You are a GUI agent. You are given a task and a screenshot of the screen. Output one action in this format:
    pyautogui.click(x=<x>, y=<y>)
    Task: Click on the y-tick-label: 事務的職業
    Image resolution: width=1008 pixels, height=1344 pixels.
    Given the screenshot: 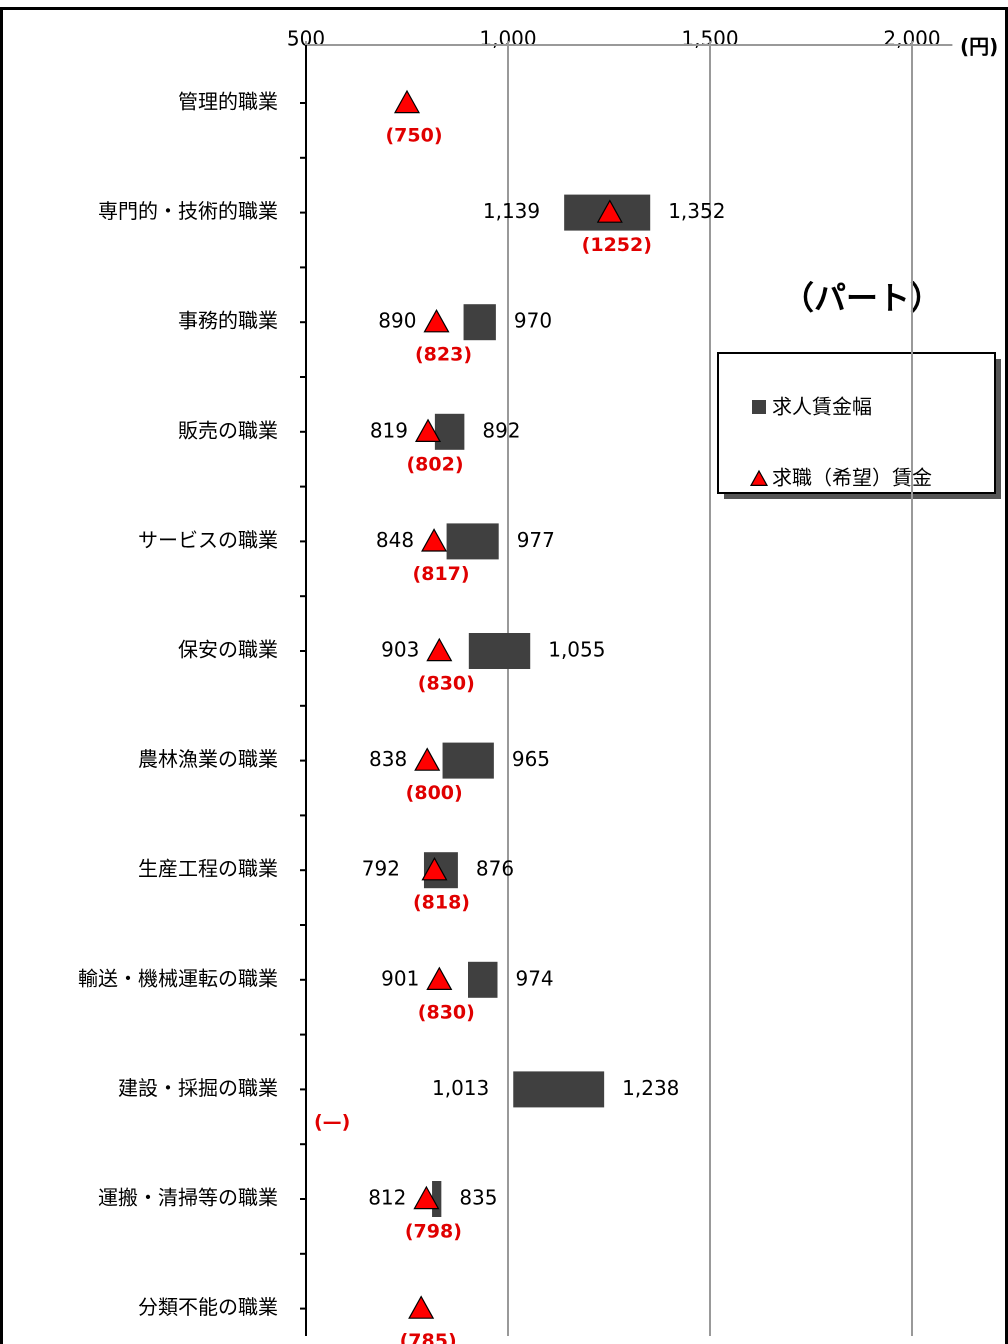 What is the action you would take?
    pyautogui.click(x=228, y=321)
    